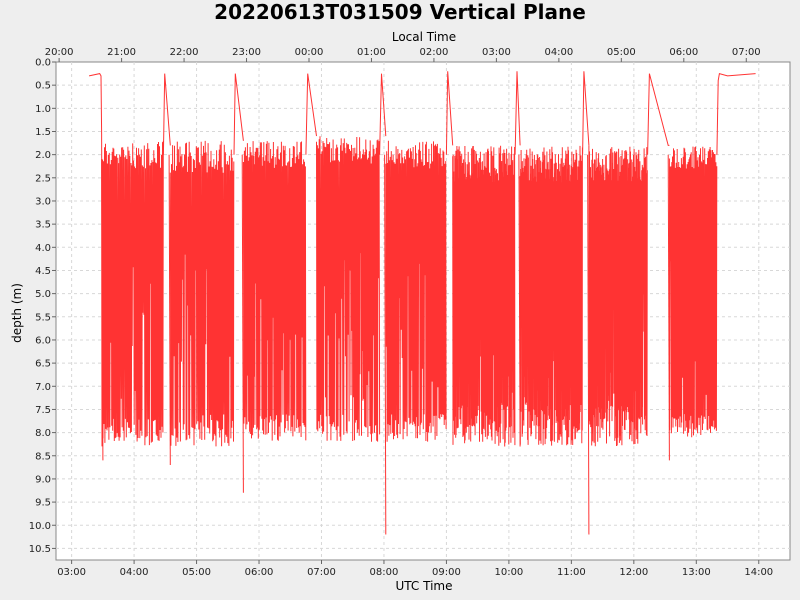 This screenshot has height=600, width=800. I want to click on x-tick-label: 11:00, so click(571, 572).